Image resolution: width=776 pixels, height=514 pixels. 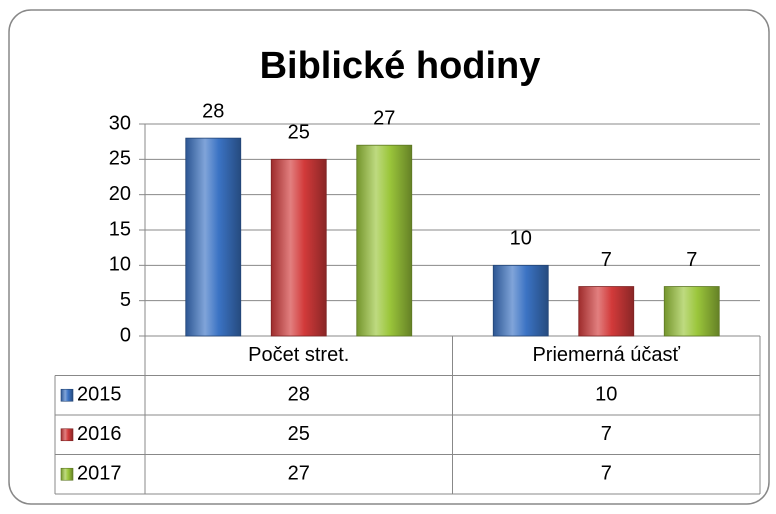 What do you see at coordinates (125, 300) in the screenshot?
I see `y-tick-label: 5` at bounding box center [125, 300].